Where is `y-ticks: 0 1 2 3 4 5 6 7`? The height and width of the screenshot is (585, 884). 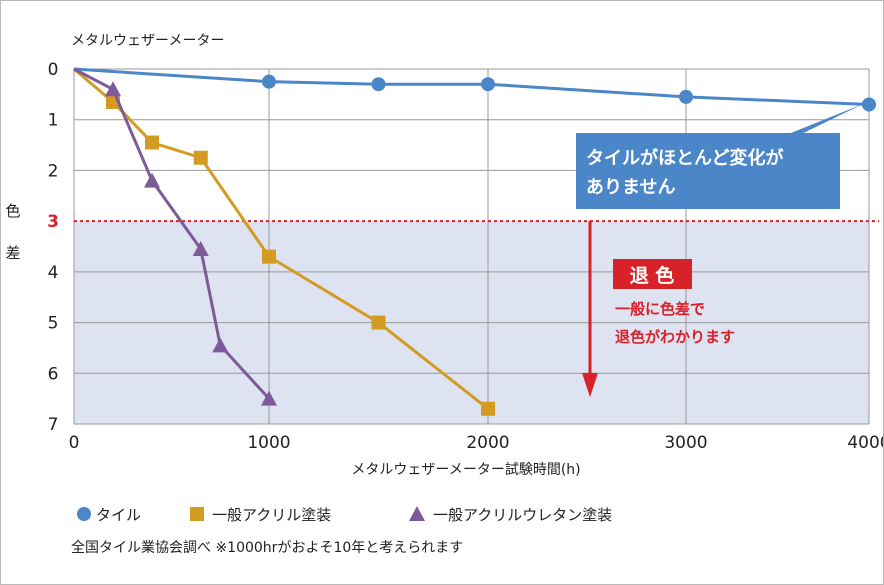
y-ticks: 0 1 2 3 4 5 6 7 is located at coordinates (53, 247).